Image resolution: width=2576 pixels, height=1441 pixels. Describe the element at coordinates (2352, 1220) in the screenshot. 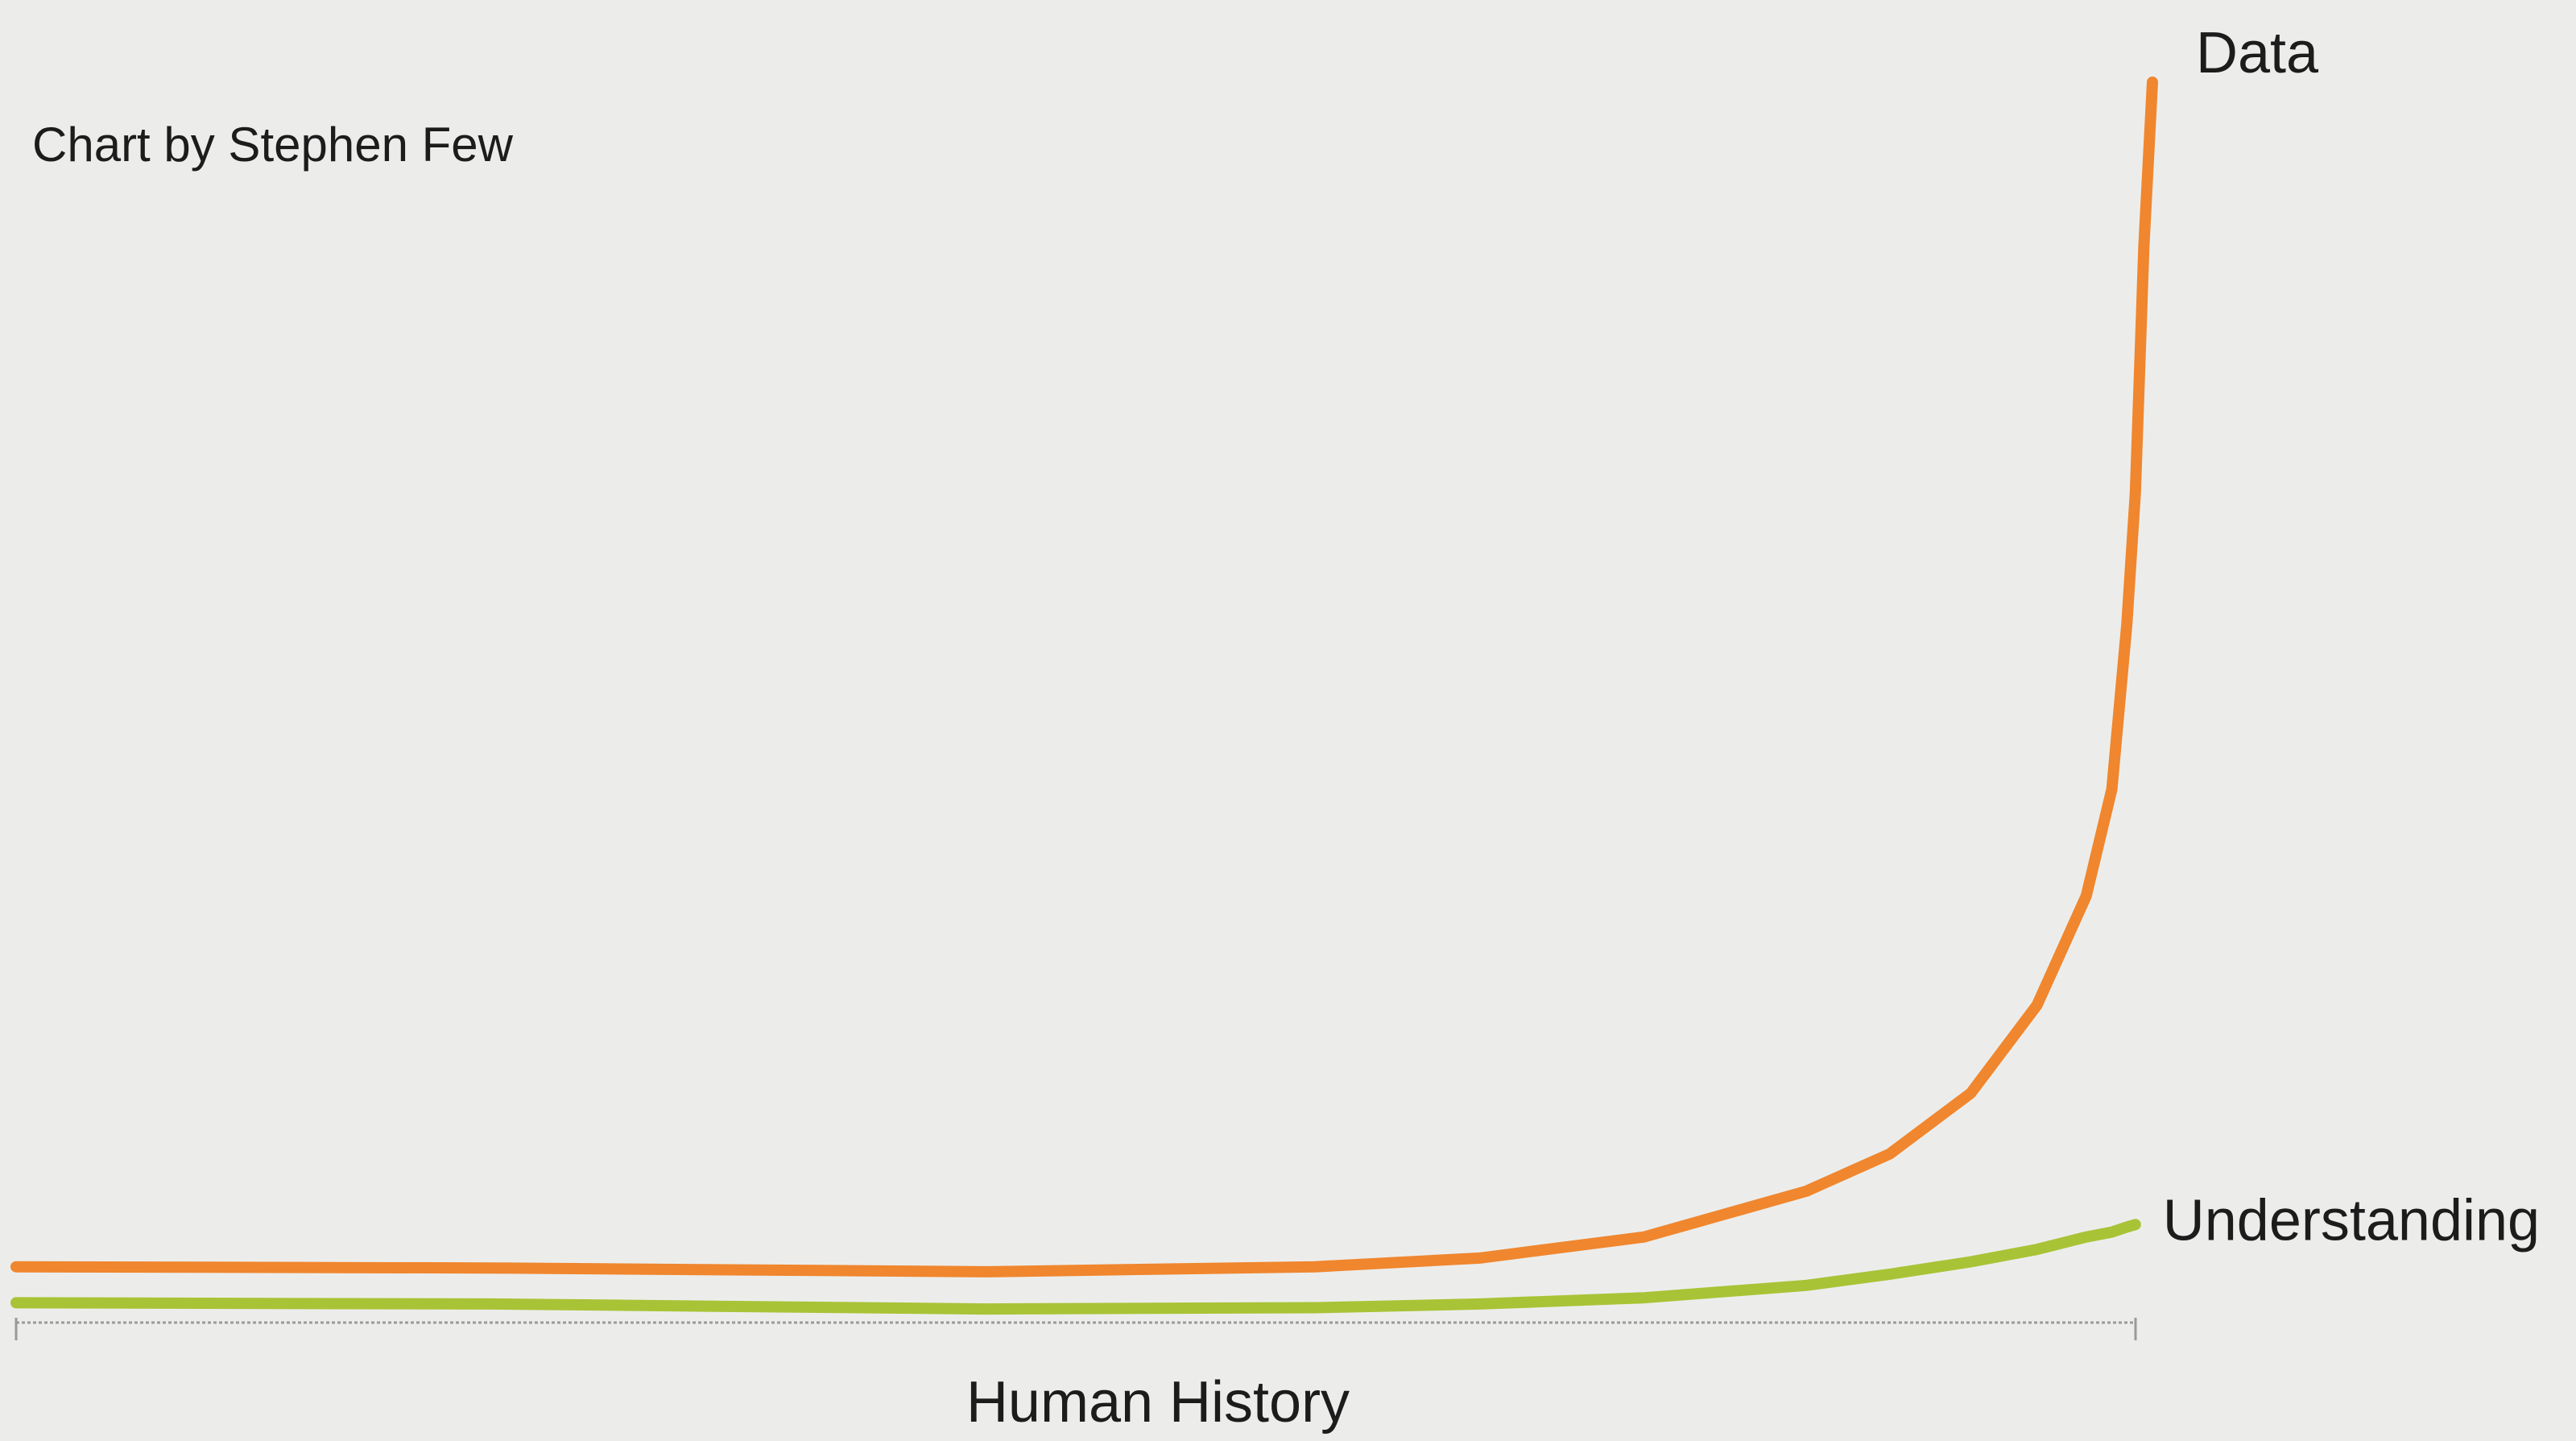

I see `series-label: Understanding` at that location.